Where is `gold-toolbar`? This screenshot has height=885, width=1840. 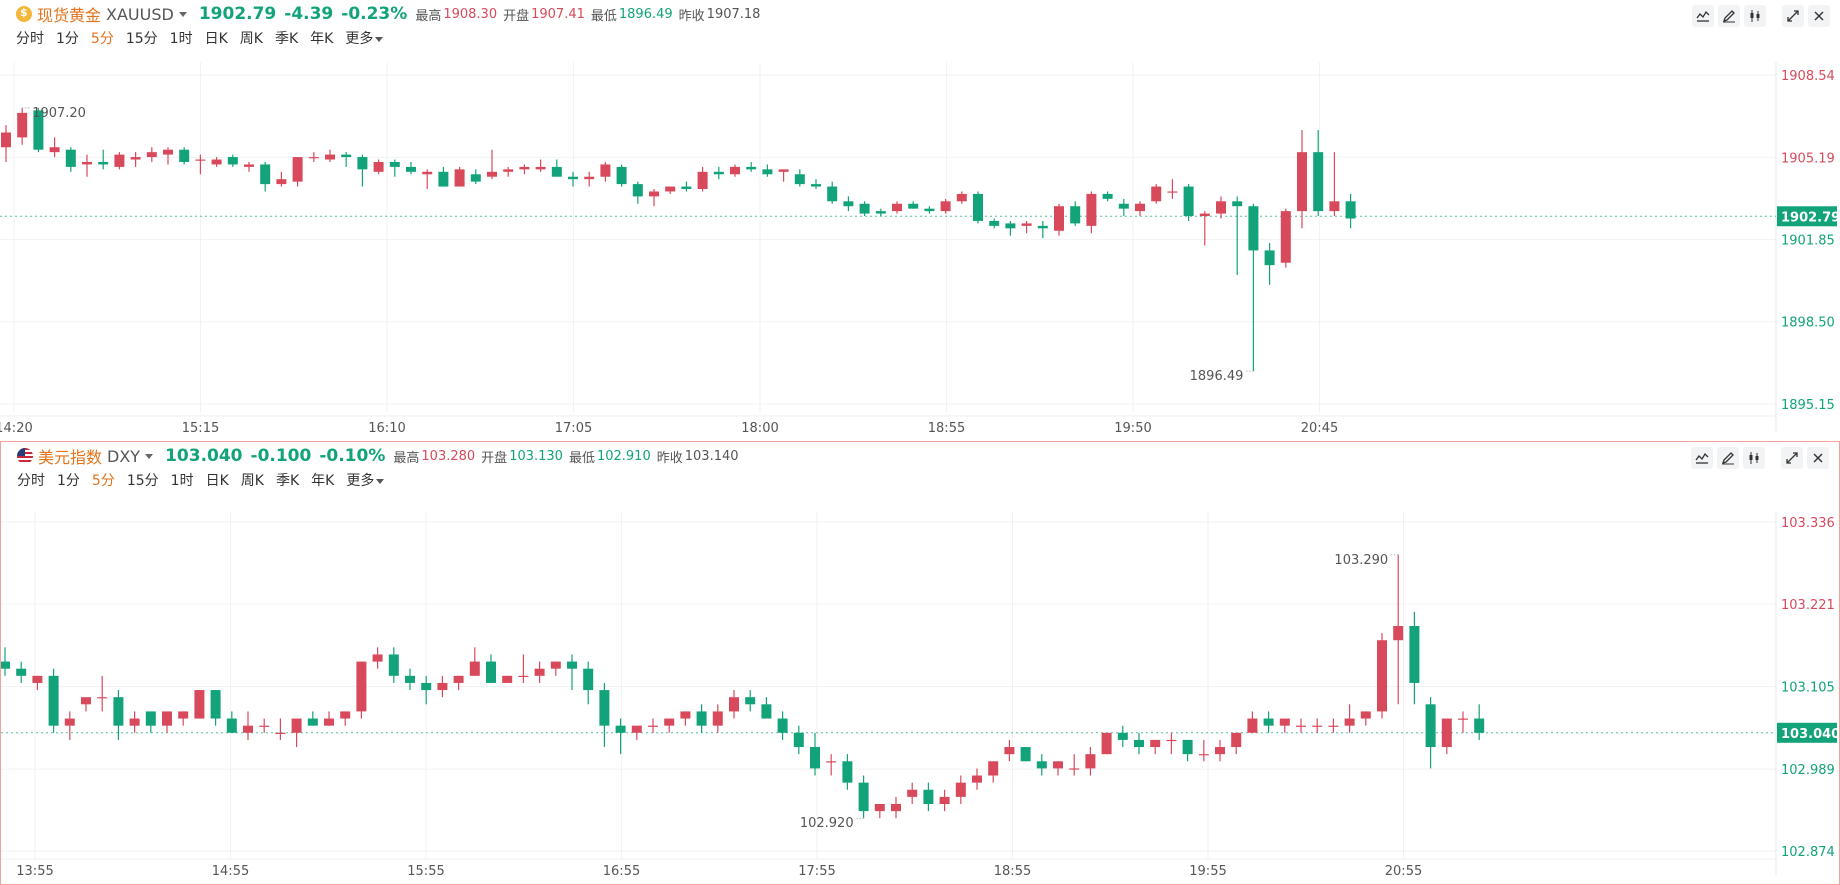
gold-toolbar is located at coordinates (1759, 16).